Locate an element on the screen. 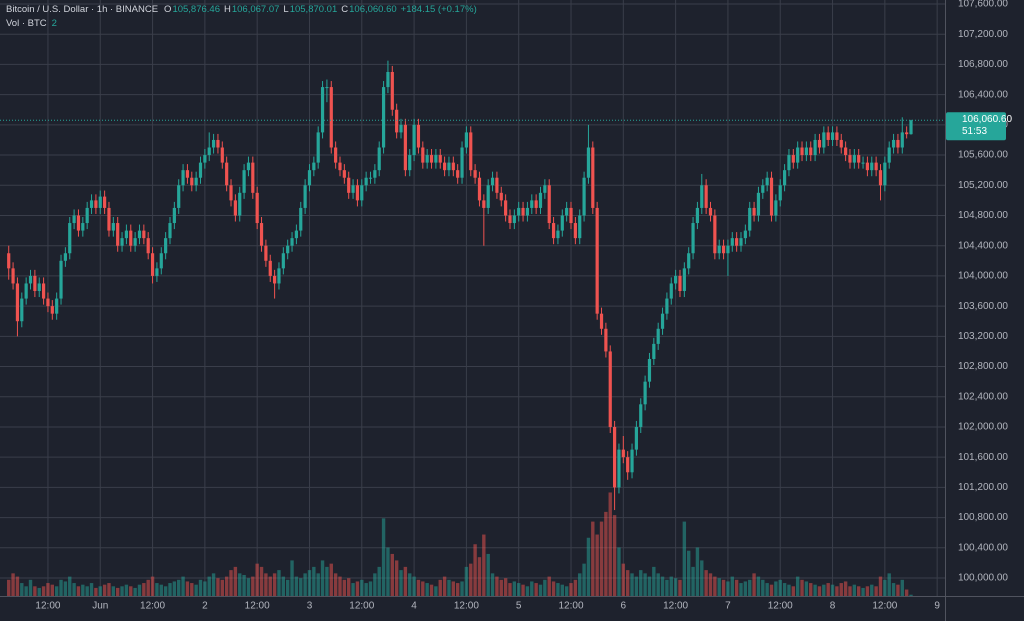  x-tick-label: 3 is located at coordinates (310, 606).